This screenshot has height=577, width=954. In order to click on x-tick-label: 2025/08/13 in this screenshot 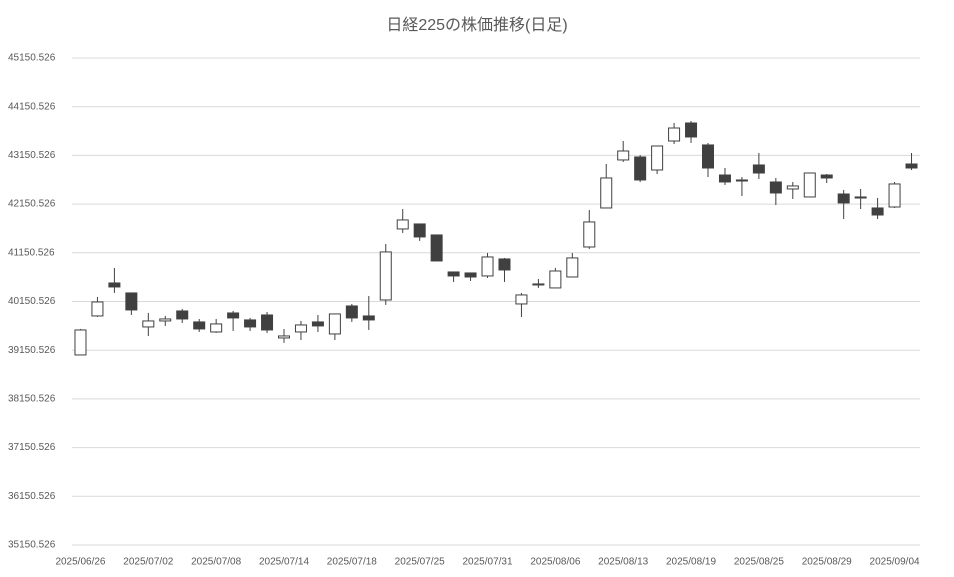, I will do `click(623, 562)`.